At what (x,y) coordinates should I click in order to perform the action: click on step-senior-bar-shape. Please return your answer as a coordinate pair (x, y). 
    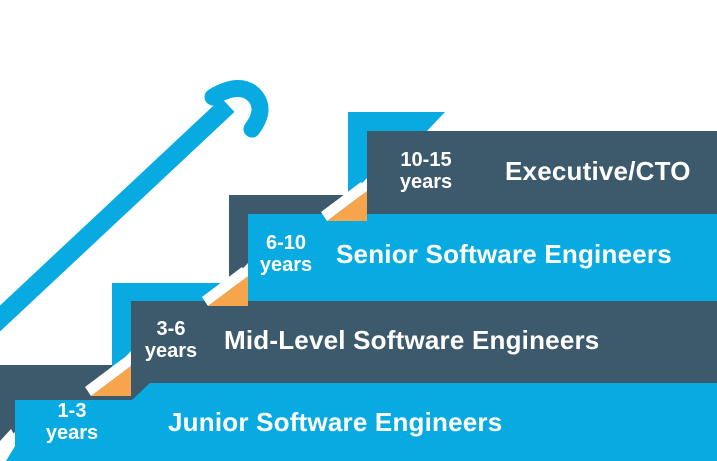
    Looking at the image, I should click on (482, 254).